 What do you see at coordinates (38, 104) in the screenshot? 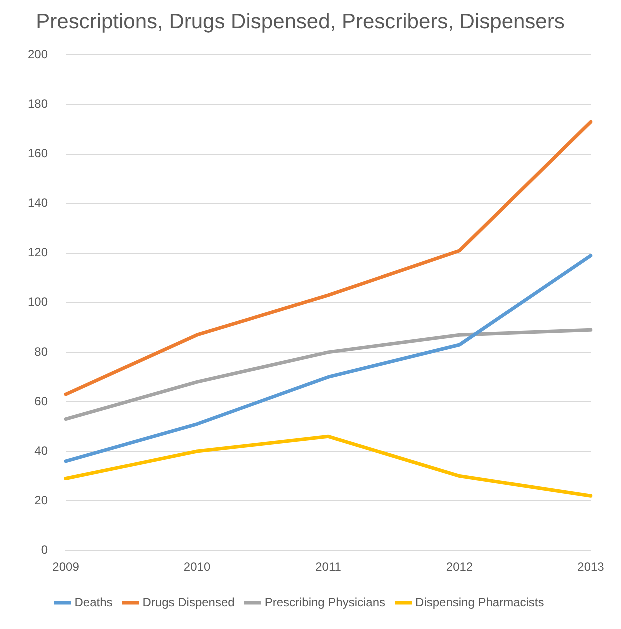
I see `y-tick-label: 180` at bounding box center [38, 104].